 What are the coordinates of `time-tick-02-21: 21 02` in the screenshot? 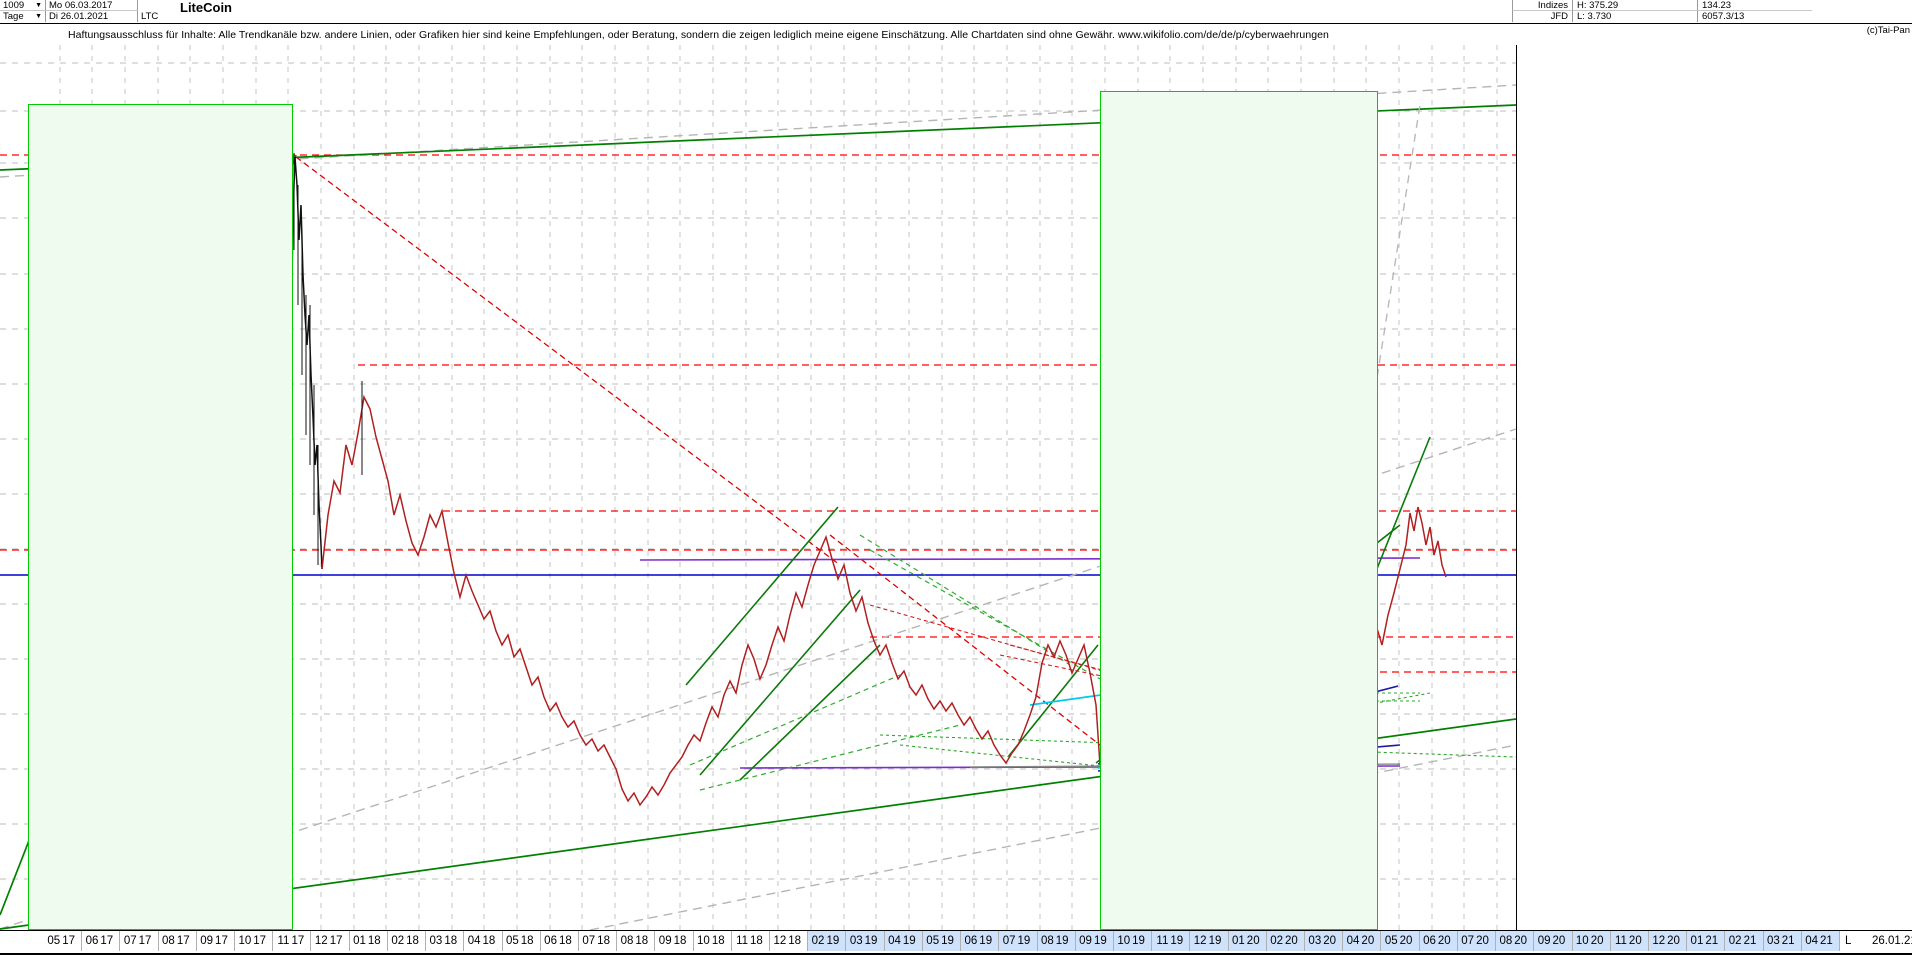 It's located at (1744, 941).